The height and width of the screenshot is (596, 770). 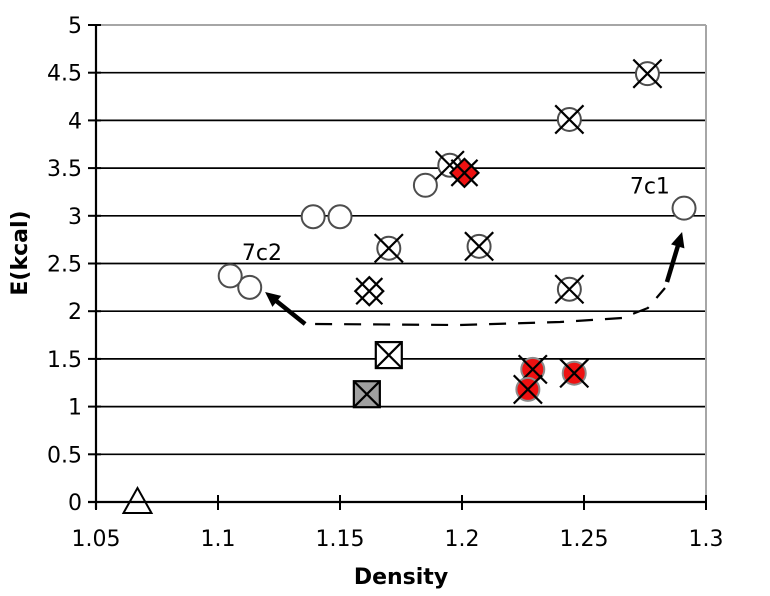 What do you see at coordinates (262, 253) in the screenshot?
I see `annotation-label-7c2: 7c2` at bounding box center [262, 253].